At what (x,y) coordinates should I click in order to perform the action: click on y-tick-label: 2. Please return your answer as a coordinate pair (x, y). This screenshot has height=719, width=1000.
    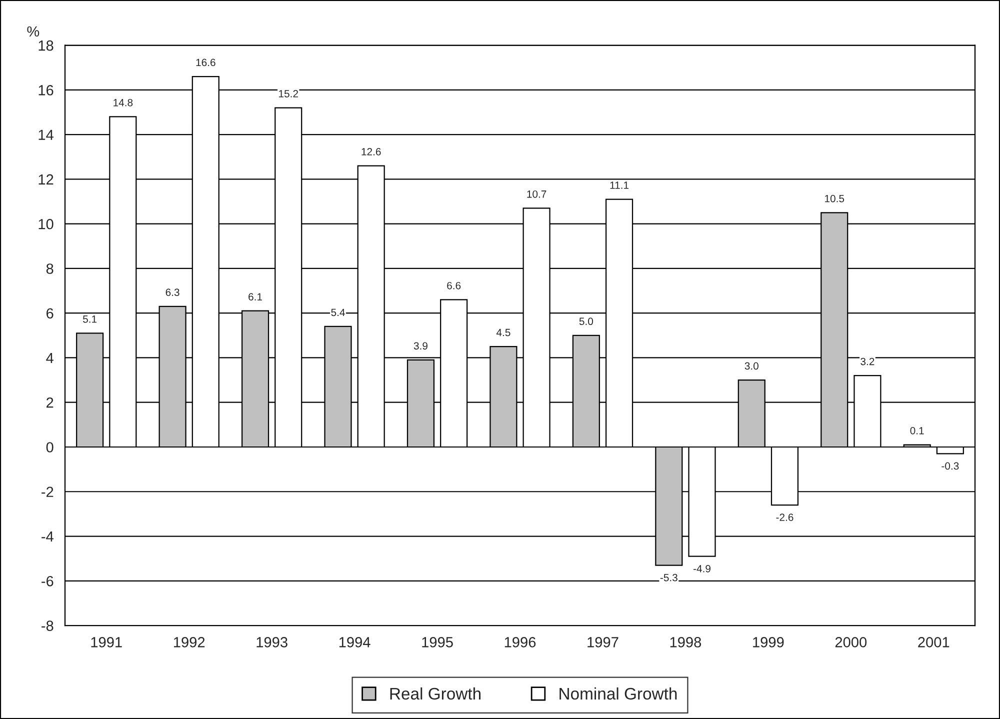
    Looking at the image, I should click on (50, 402).